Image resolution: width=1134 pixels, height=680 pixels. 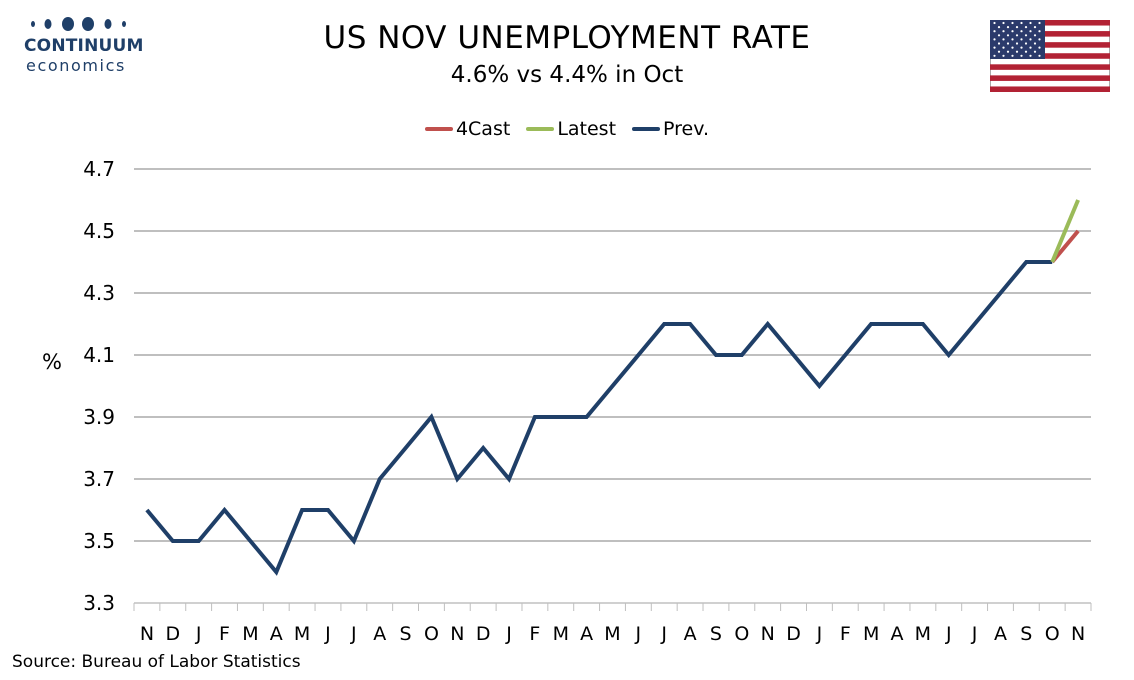 What do you see at coordinates (99, 169) in the screenshot?
I see `y-tick-label: 4.7` at bounding box center [99, 169].